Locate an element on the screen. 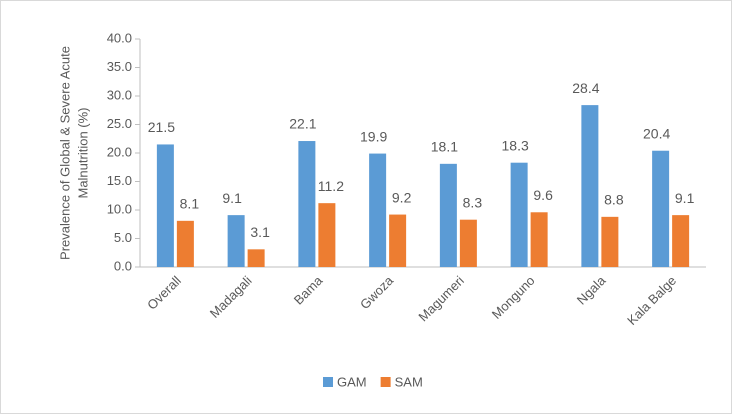 The height and width of the screenshot is (415, 733). y-tick-label: 30.0 is located at coordinates (119, 94).